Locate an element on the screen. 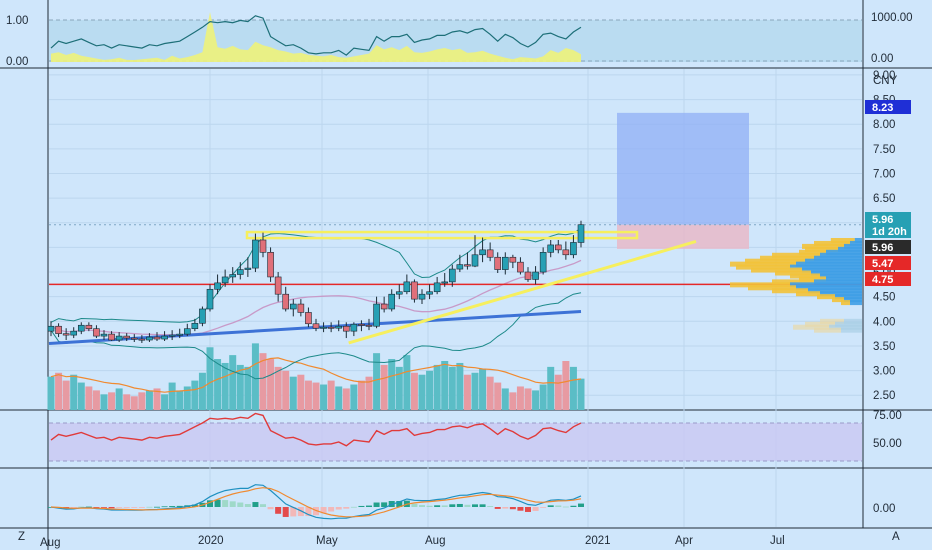 Image resolution: width=932 pixels, height=550 pixels. moving-average-line is located at coordinates (316, 297).